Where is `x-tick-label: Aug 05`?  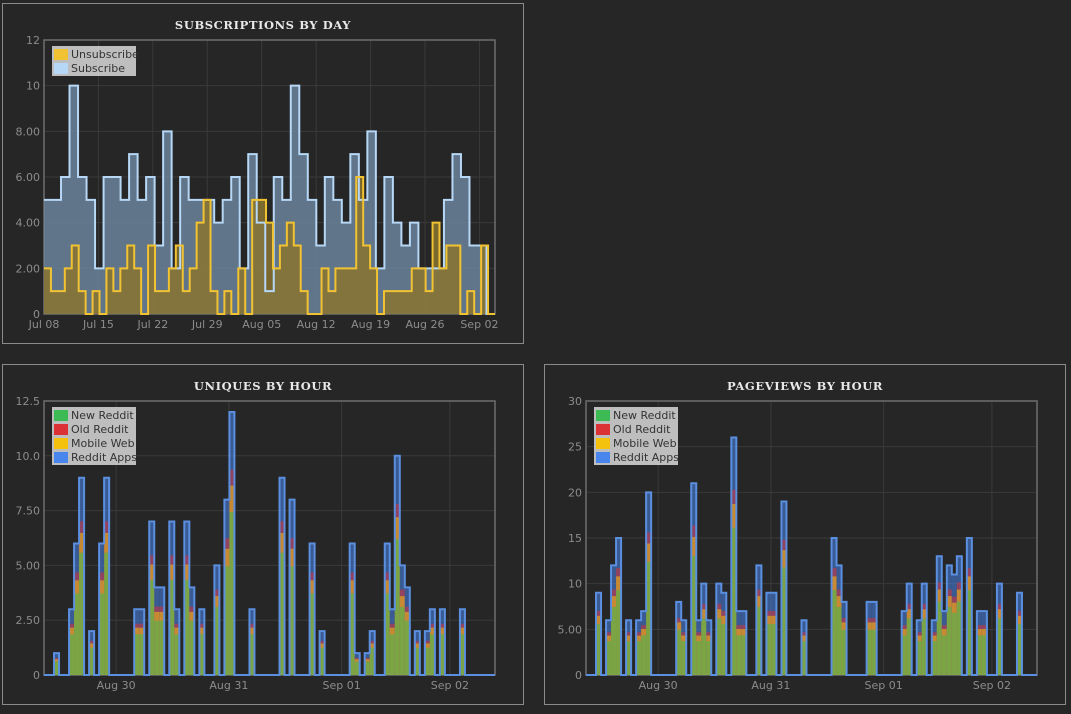 x-tick-label: Aug 05 is located at coordinates (261, 324).